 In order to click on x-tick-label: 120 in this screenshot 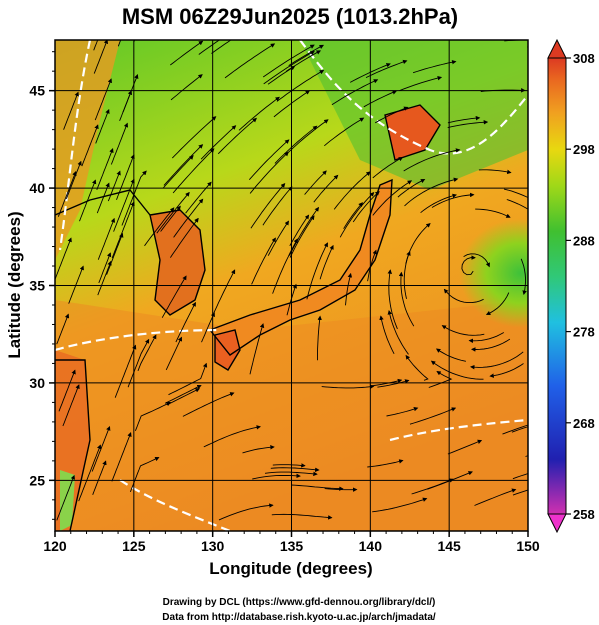, I will do `click(55, 546)`.